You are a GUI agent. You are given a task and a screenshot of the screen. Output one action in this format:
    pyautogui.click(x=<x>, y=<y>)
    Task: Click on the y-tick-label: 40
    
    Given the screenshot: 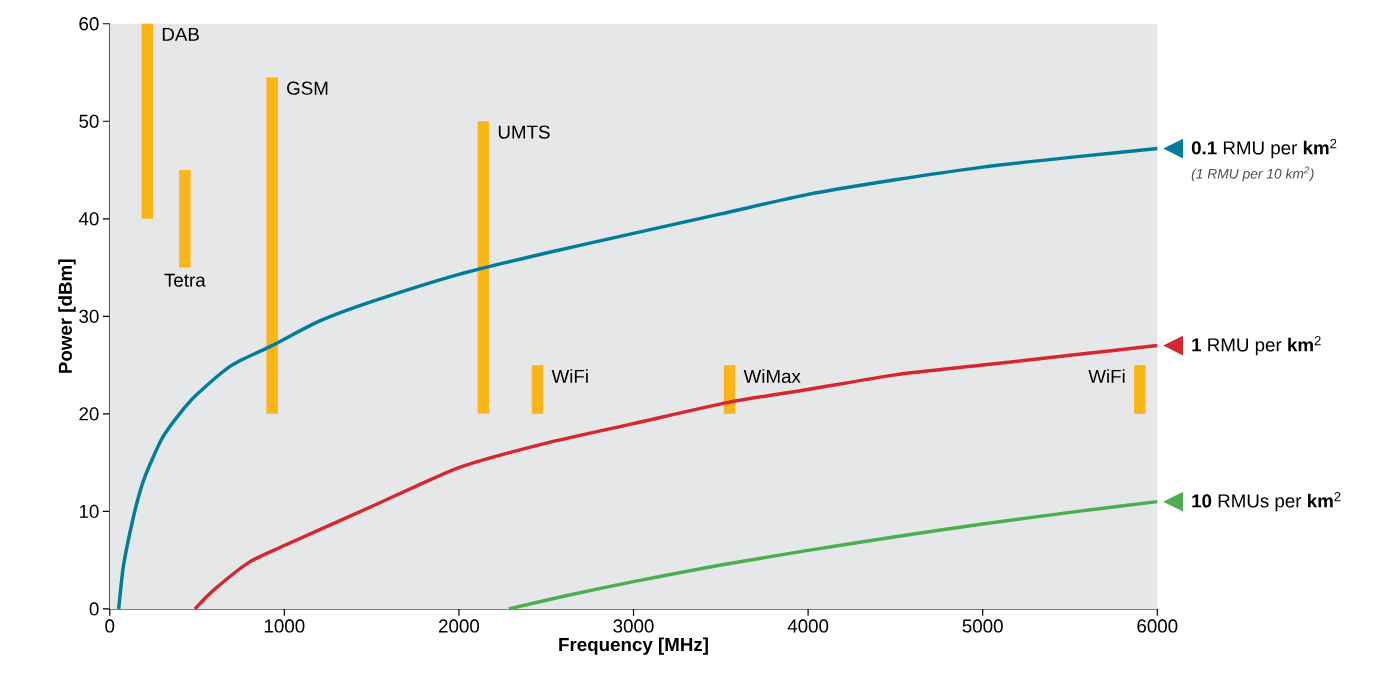 What is the action you would take?
    pyautogui.click(x=88, y=219)
    